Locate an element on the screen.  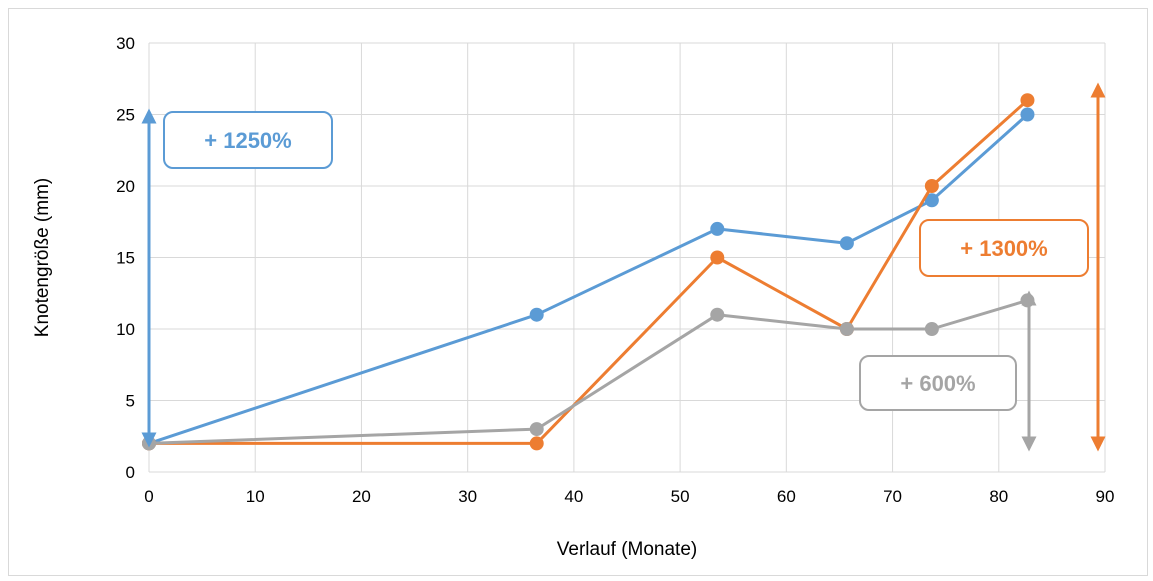
annotation-1250: + 1250% is located at coordinates (237, 278).